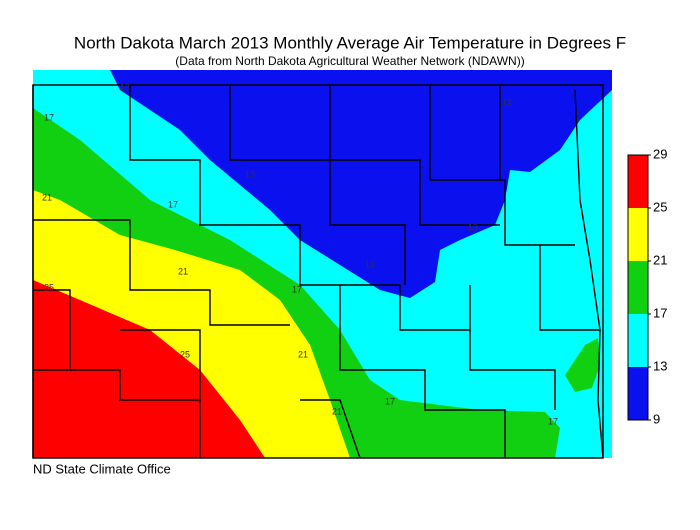  Describe the element at coordinates (102, 468) in the screenshot. I see `footer: ND State Climate Office` at that location.